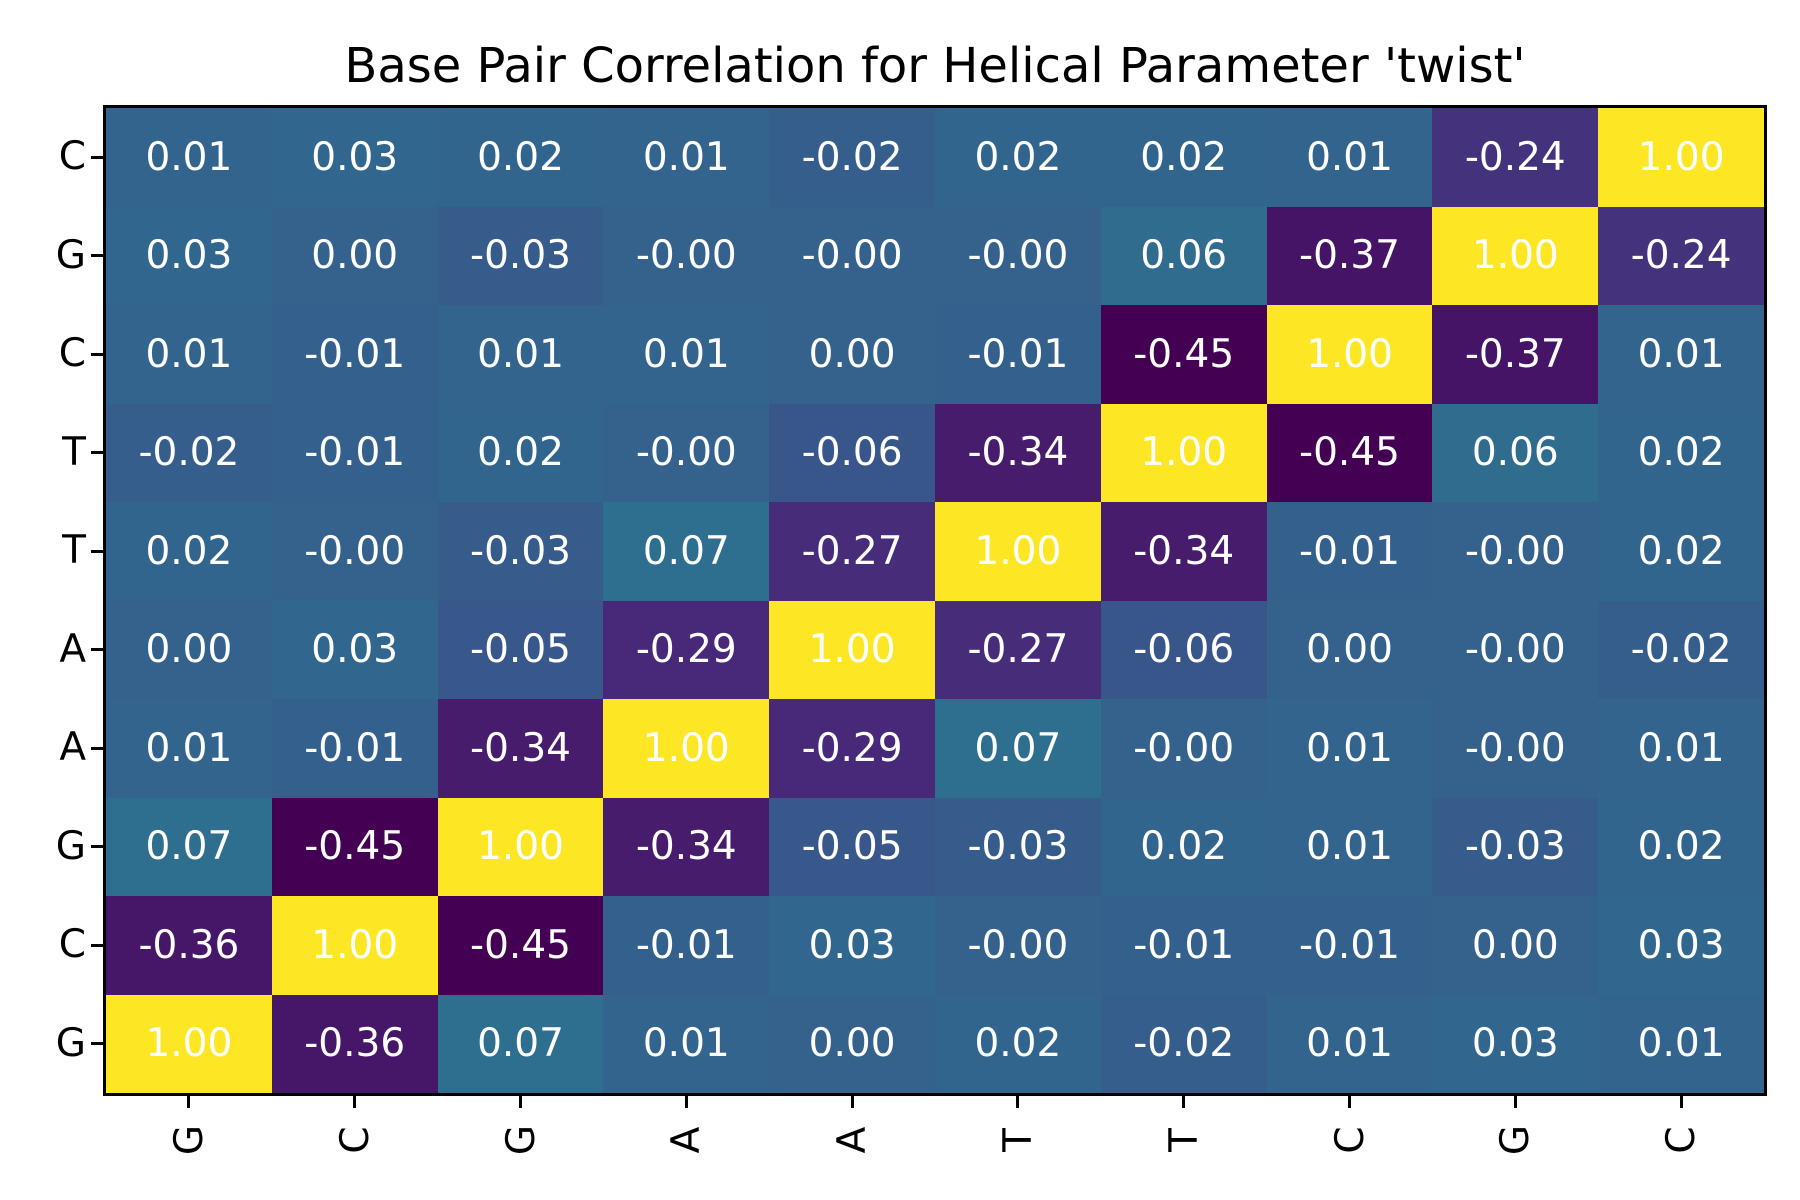 This screenshot has height=1200, width=1800. Describe the element at coordinates (72, 748) in the screenshot. I see `y-tick-label: A` at that location.